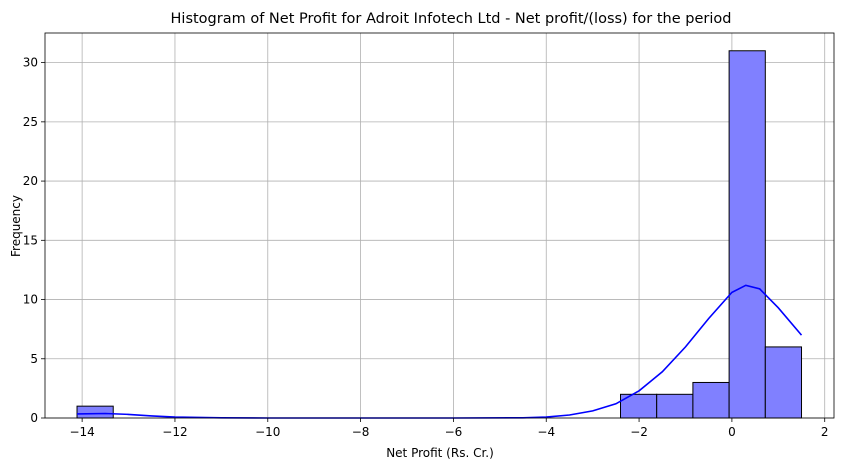  Describe the element at coordinates (81, 432) in the screenshot. I see `x-tick-label: −14` at that location.